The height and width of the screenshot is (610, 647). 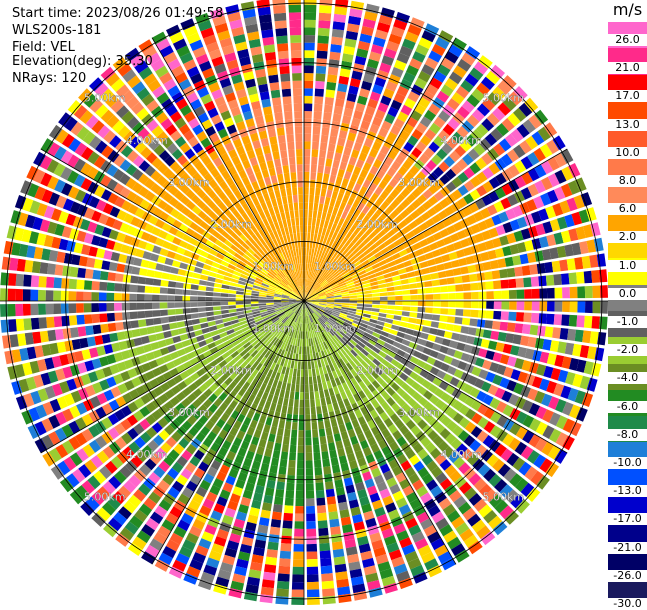 What do you see at coordinates (189, 182) in the screenshot?
I see `range-ring-label: 3.00km` at bounding box center [189, 182].